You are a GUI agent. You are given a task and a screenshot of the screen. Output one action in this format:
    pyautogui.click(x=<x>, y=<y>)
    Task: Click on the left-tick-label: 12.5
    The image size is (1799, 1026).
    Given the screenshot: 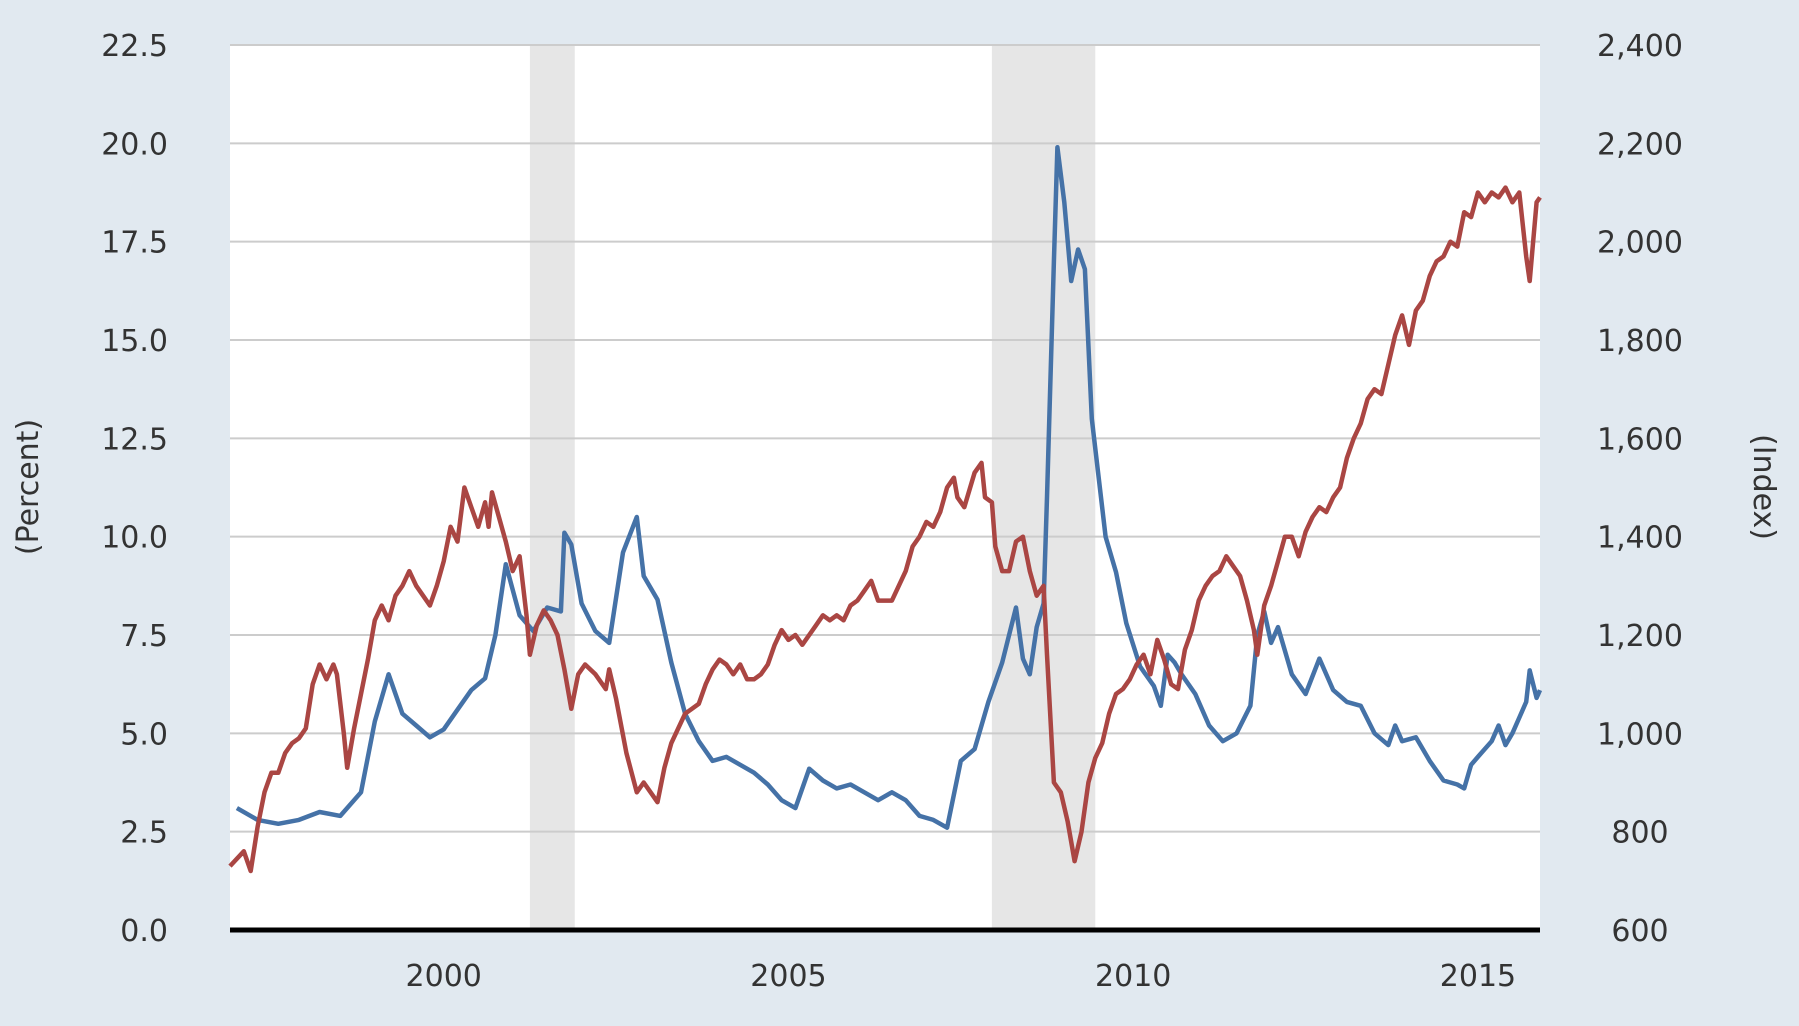 What is the action you would take?
    pyautogui.click(x=134, y=439)
    